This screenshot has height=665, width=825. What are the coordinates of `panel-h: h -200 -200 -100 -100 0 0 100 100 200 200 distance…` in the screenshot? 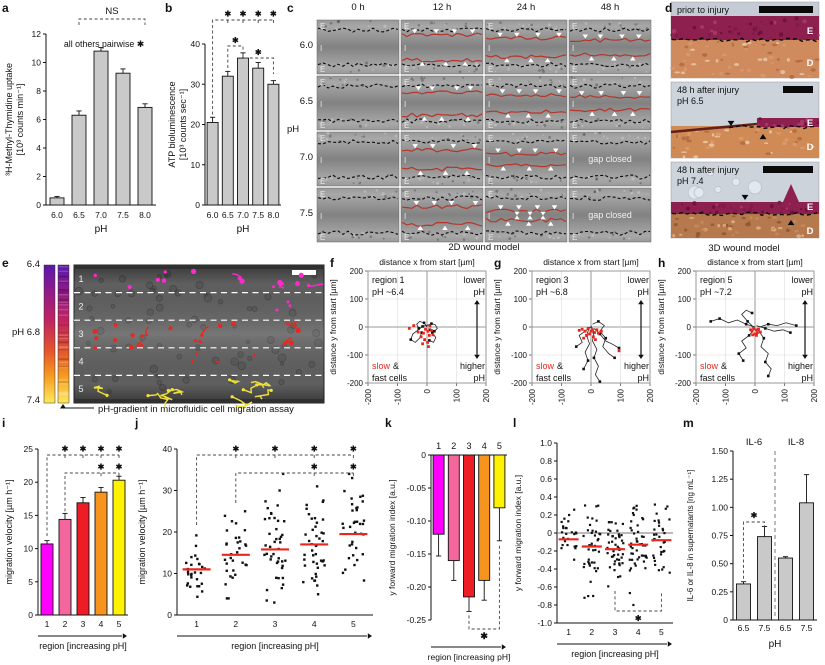 It's located at (740, 335).